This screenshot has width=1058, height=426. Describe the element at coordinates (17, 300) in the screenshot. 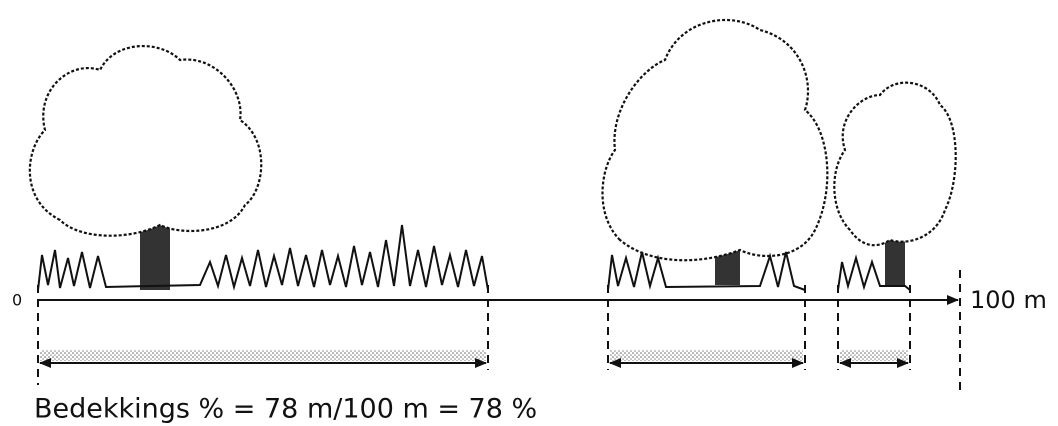

I see `axis-start-label: 0` at that location.